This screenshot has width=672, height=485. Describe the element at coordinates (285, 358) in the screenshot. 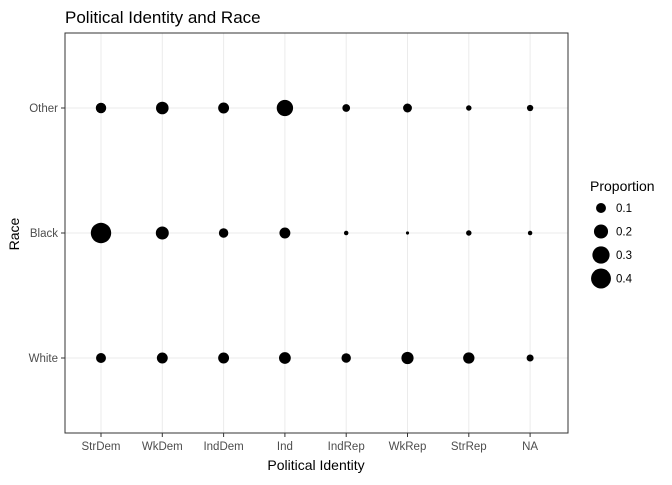

I see `data-point-ind-white` at that location.